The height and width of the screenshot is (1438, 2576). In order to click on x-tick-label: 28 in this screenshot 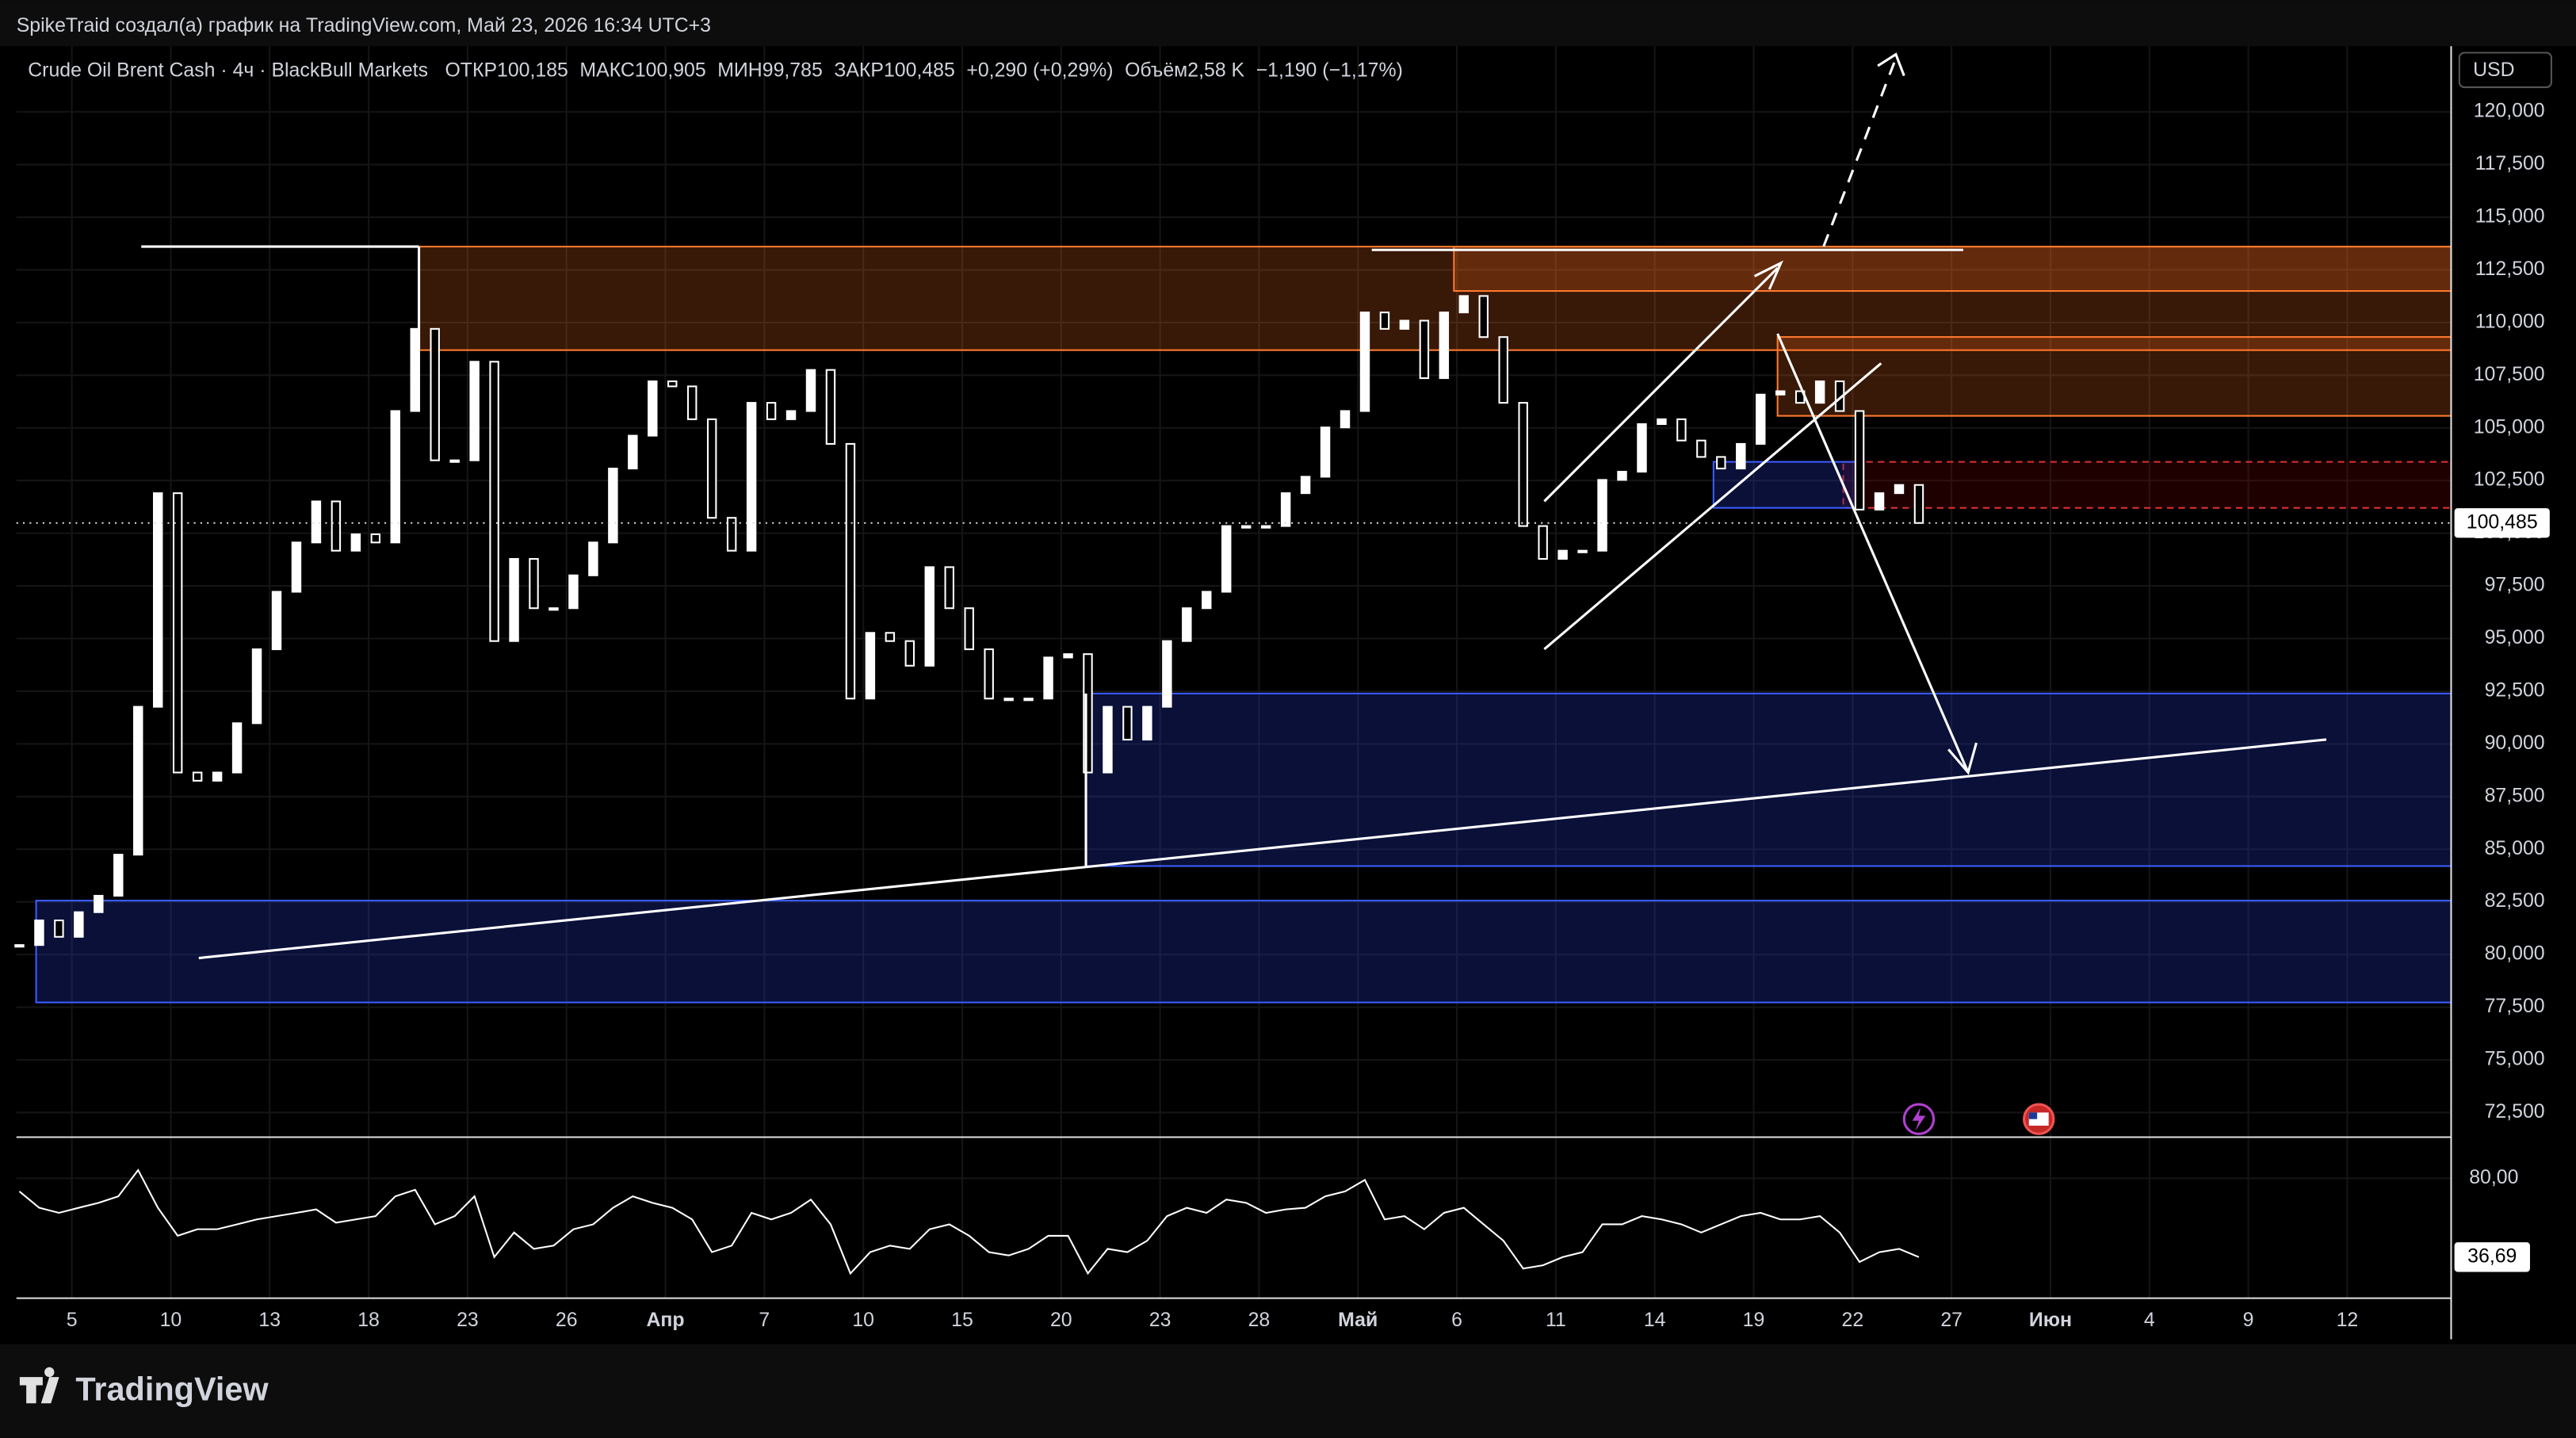, I will do `click(1259, 1320)`.